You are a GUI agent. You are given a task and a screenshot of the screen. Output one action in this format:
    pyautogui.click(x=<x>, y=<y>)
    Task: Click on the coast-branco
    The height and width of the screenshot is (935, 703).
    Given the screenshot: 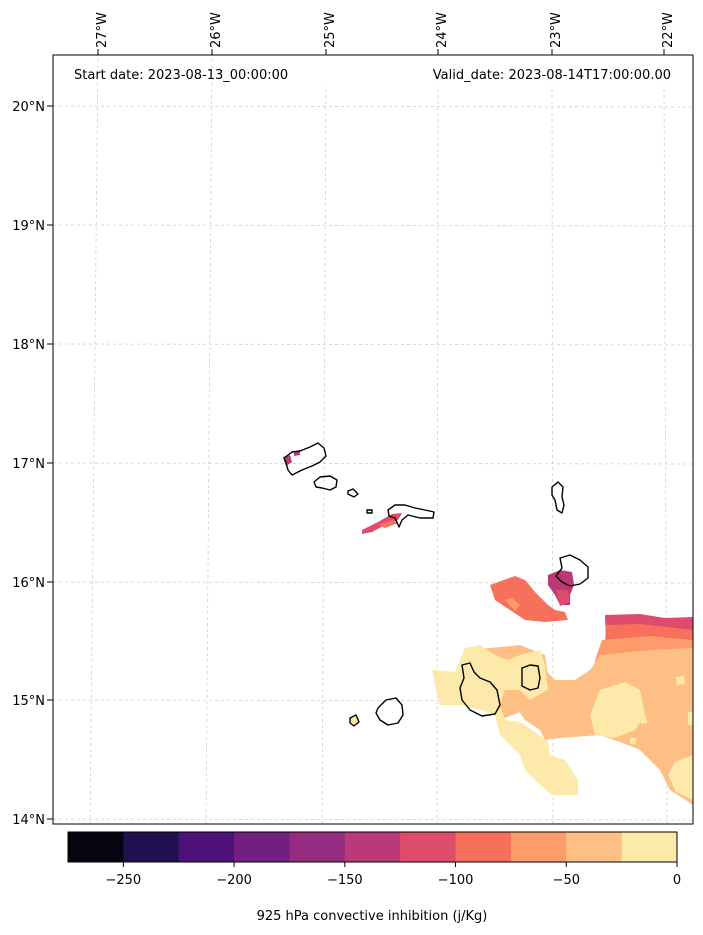 What is the action you would take?
    pyautogui.click(x=369, y=511)
    